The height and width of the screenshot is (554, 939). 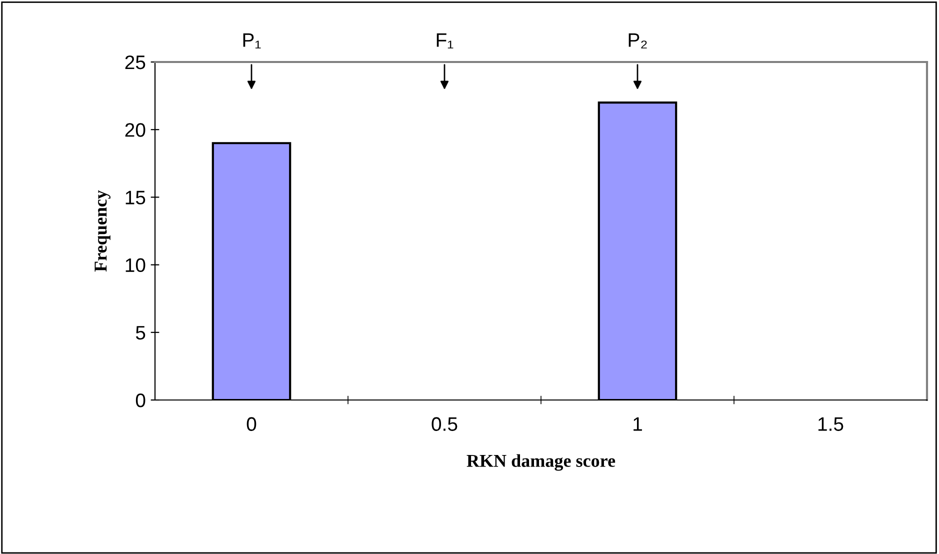 What do you see at coordinates (135, 130) in the screenshot?
I see `y-tick-label: 20` at bounding box center [135, 130].